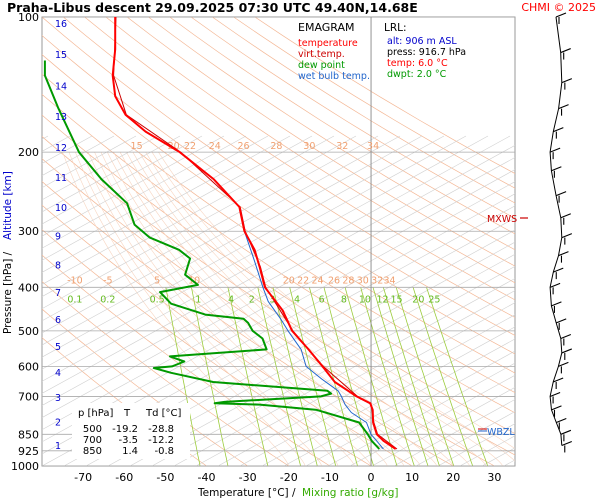  I want to click on mixing-ratio-label: 6, so click(322, 299).